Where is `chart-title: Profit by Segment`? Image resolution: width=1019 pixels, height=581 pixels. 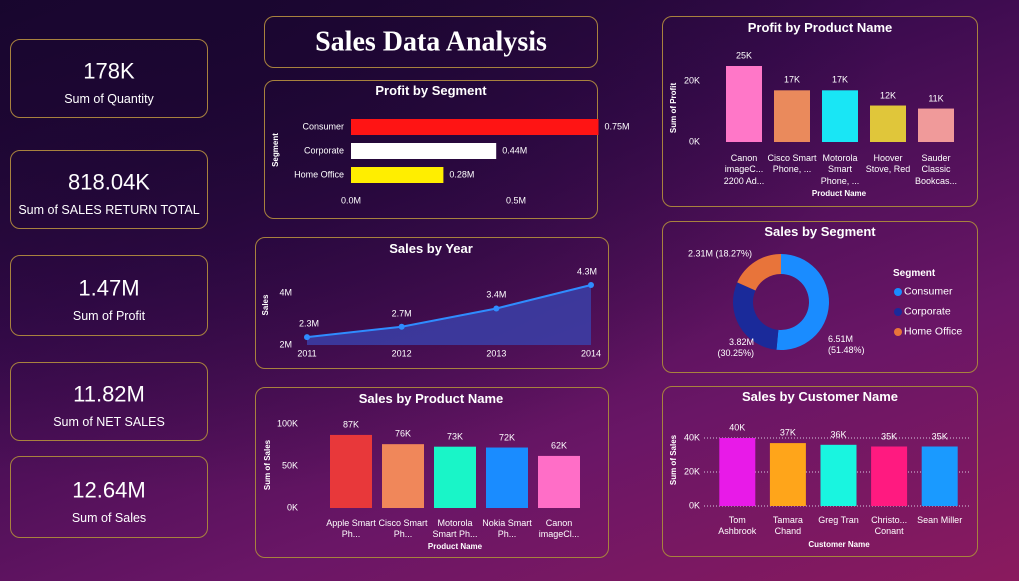
chart-title: Profit by Segment is located at coordinates (431, 90).